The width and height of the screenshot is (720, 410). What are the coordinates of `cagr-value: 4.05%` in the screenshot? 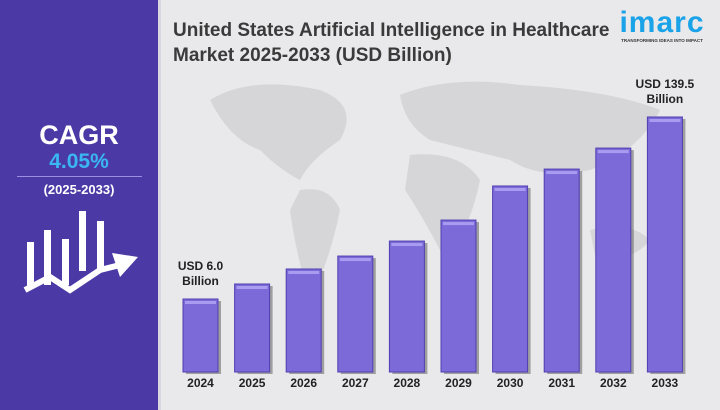 It's located at (79, 161).